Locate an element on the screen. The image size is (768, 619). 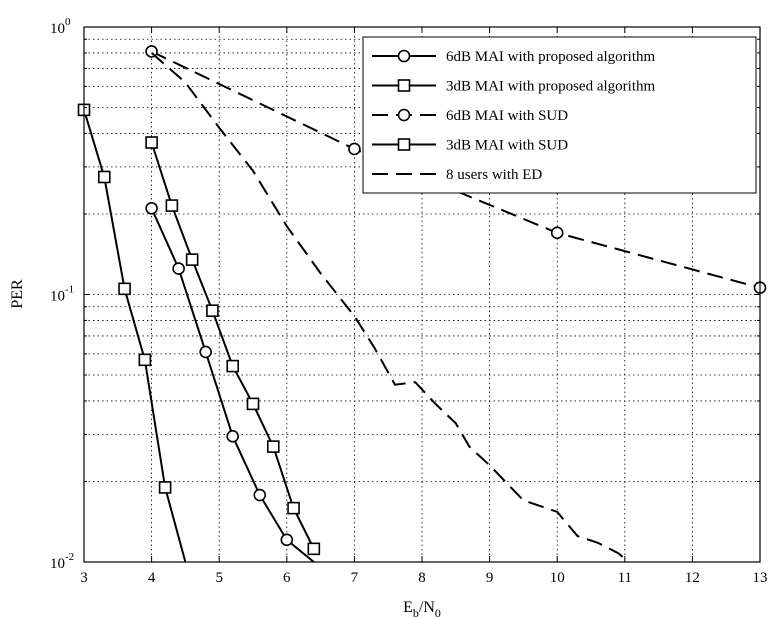
x-tick-label: 7 is located at coordinates (355, 578).